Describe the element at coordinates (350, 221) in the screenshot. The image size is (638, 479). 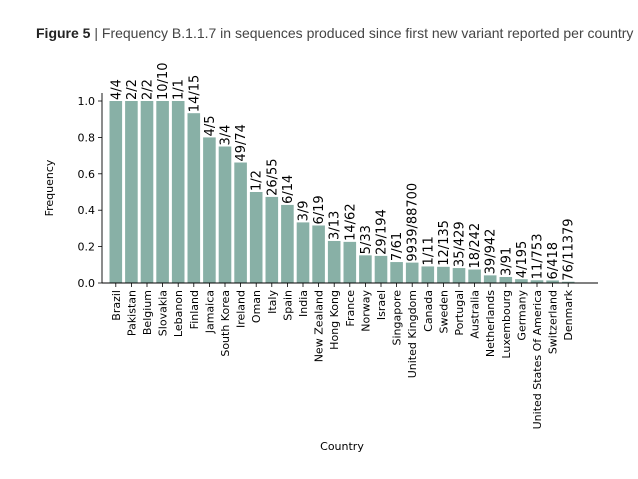
I see `bar-value-label: 14/62` at that location.